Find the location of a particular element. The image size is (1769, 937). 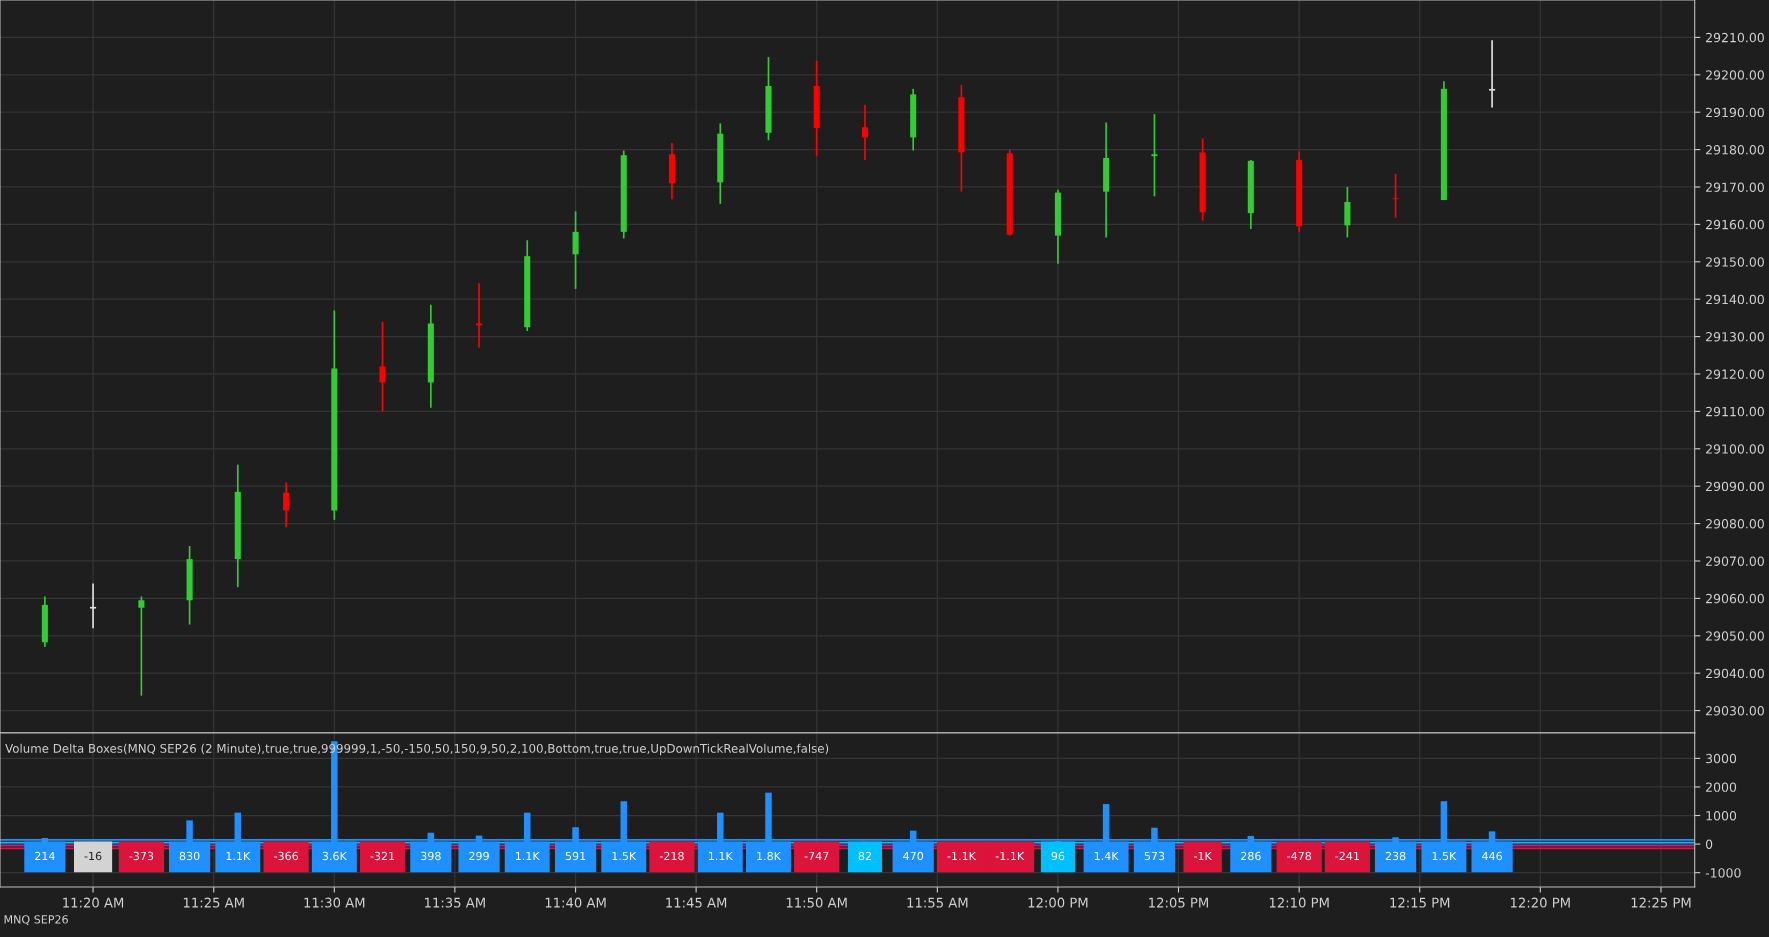

x-tick-label: 11:50 AM is located at coordinates (816, 902).